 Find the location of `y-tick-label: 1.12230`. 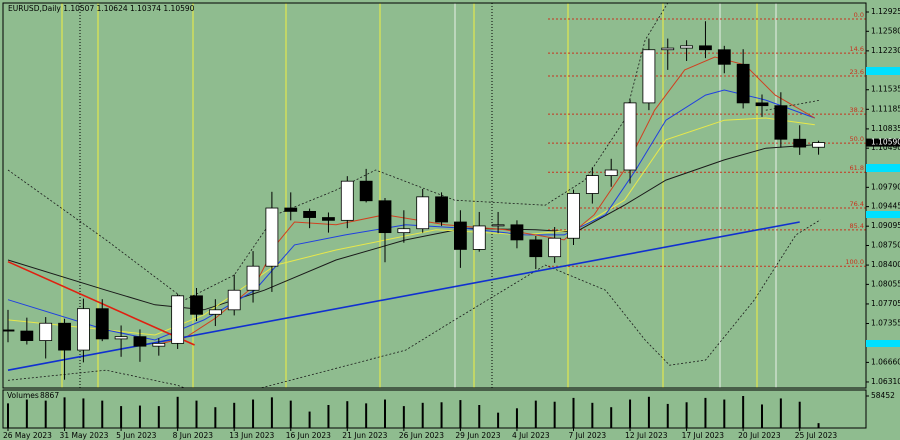

y-tick-label: 1.12230 is located at coordinates (885, 50).